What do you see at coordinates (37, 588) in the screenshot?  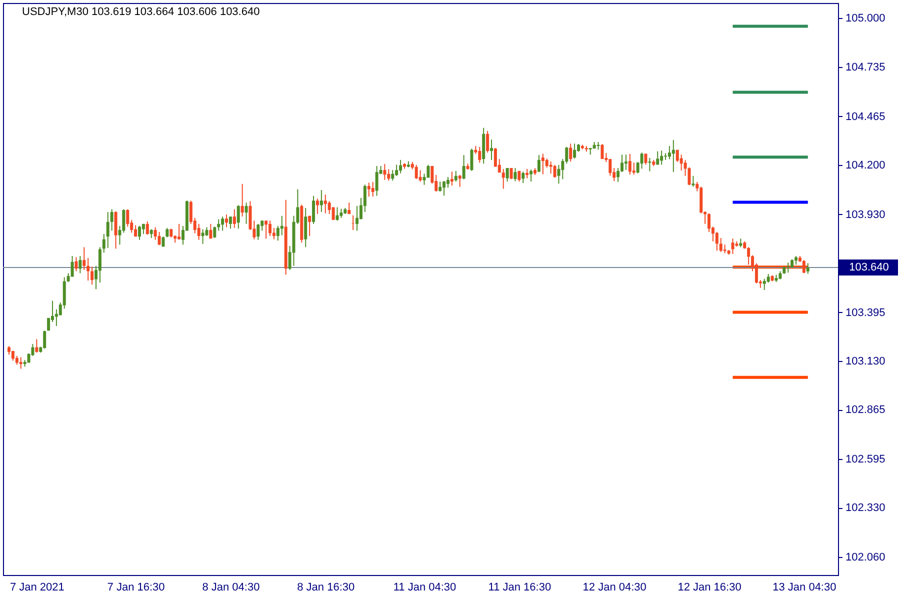 I see `x-tick-label: 7 Jan 2021` at bounding box center [37, 588].